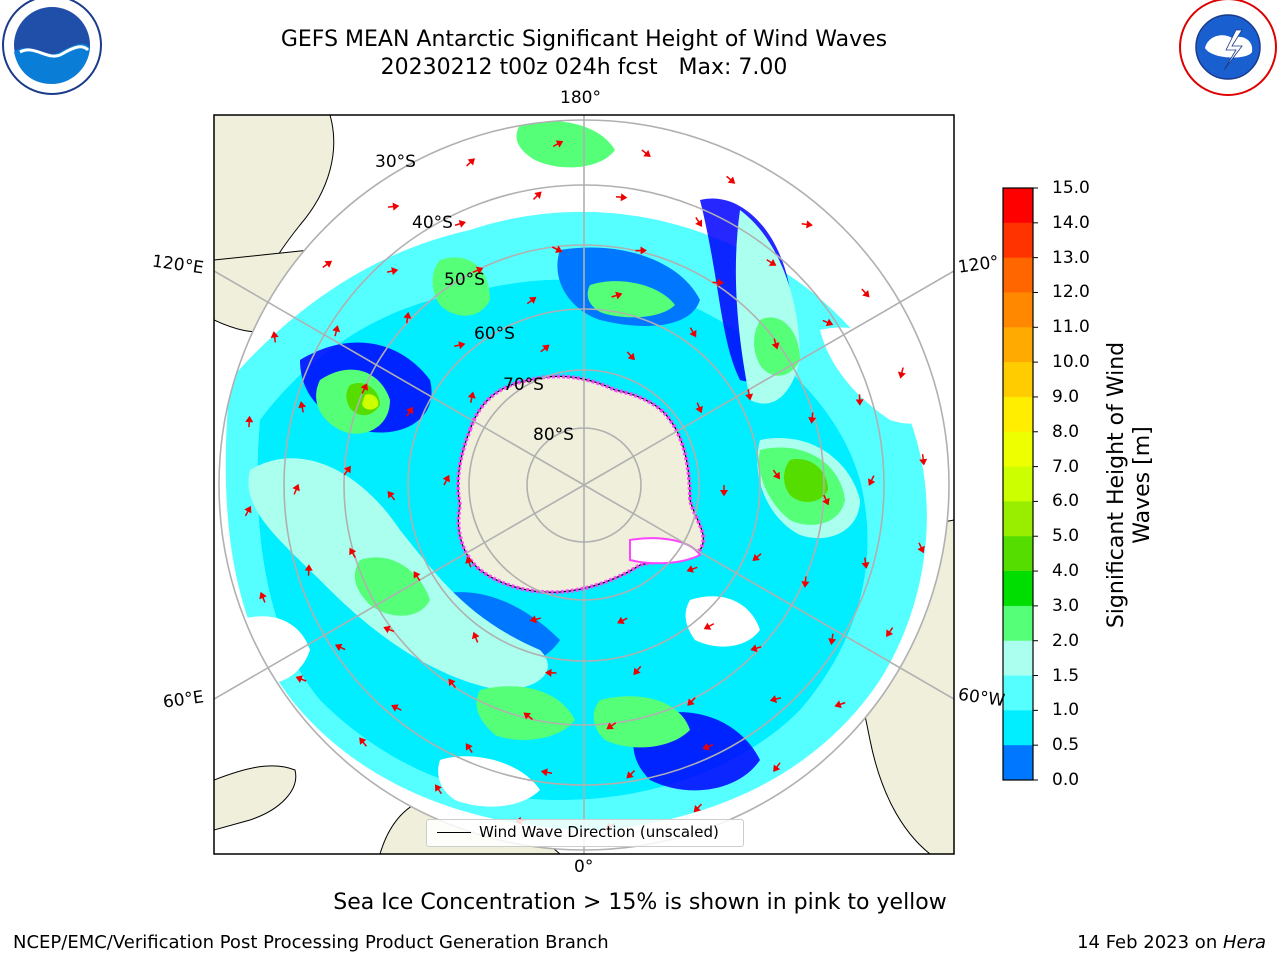 Image resolution: width=1280 pixels, height=960 pixels. I want to click on lat-label-40s: 40°S, so click(432, 223).